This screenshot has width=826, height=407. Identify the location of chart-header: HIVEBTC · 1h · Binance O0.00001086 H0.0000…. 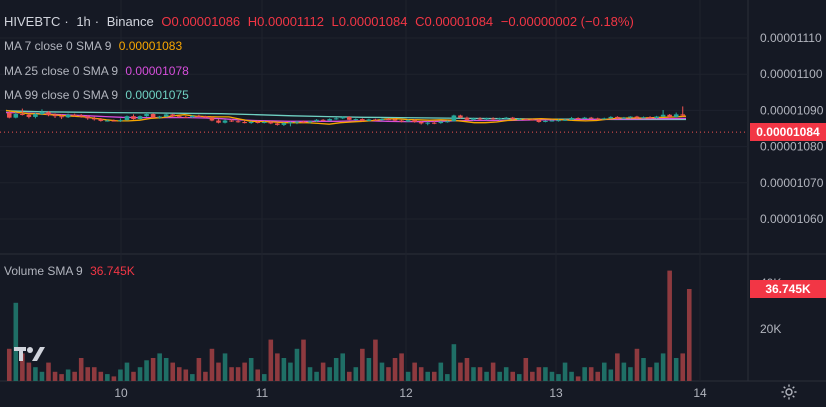
(321, 22).